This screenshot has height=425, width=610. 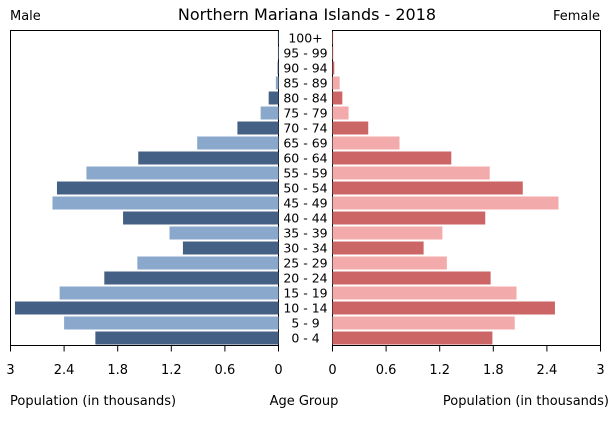 I want to click on age-group-label: 25 - 29, so click(x=305, y=263).